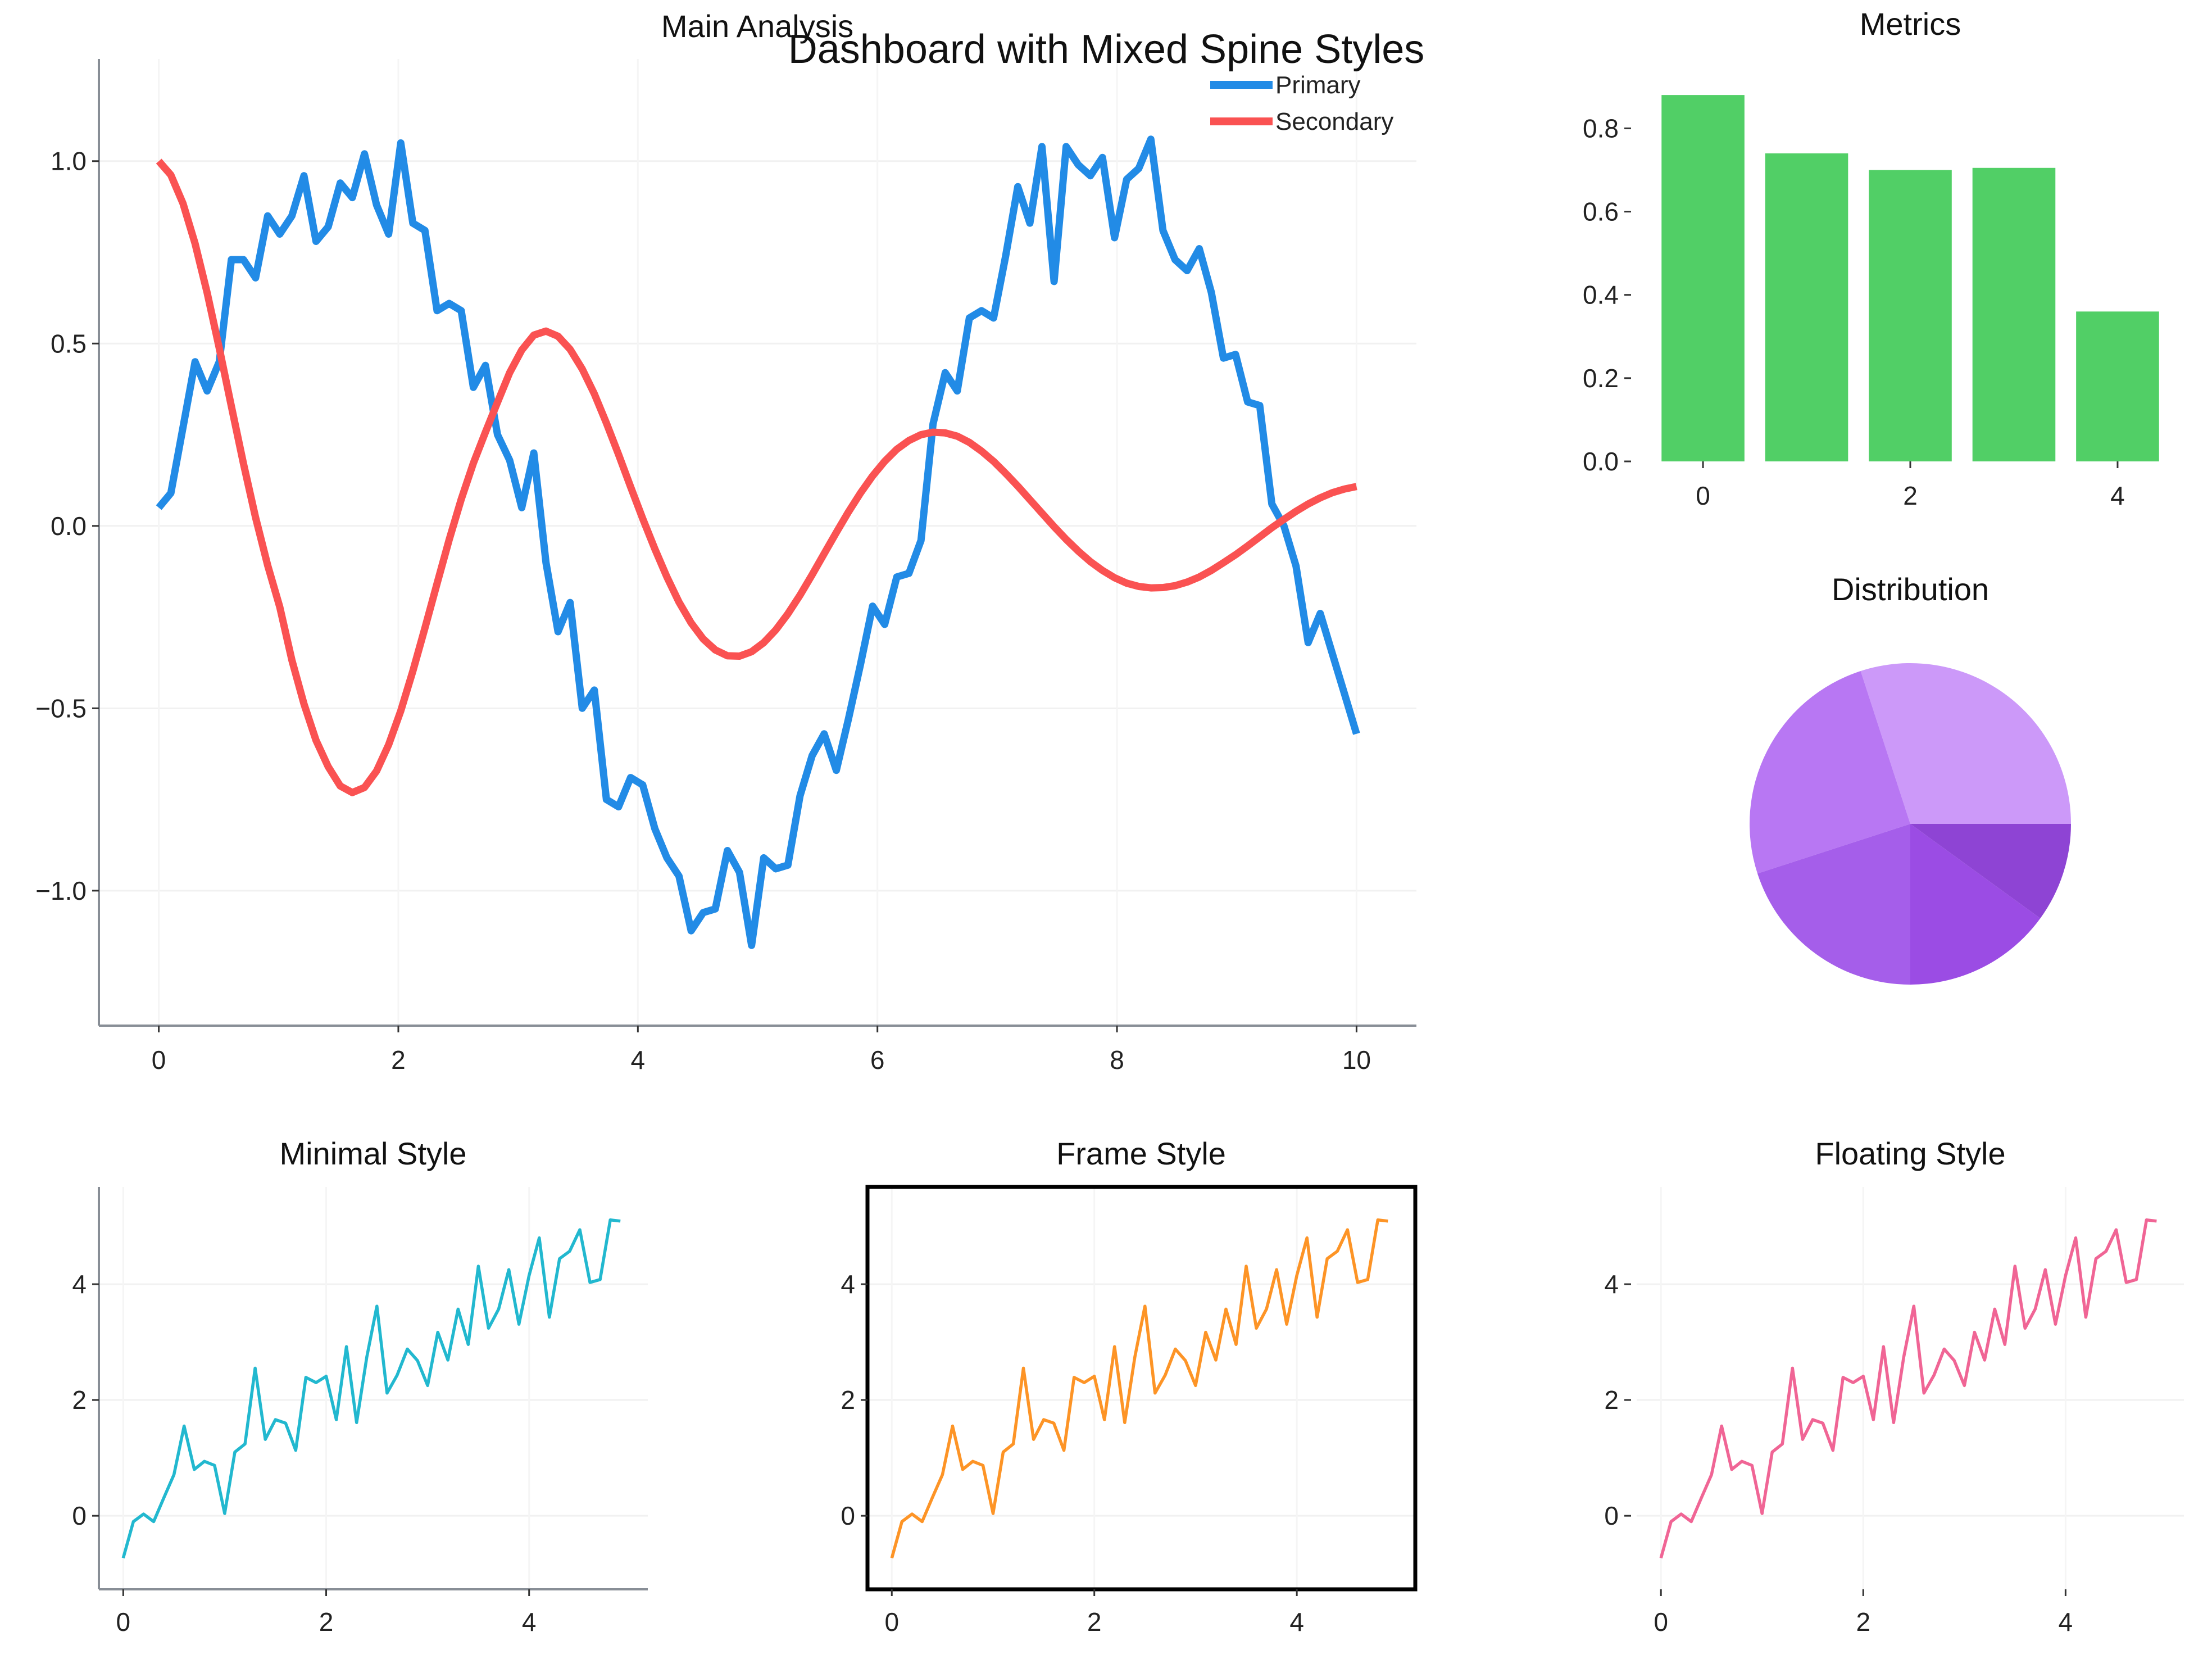 The image size is (2212, 1659). I want to click on y-tick-label: −0.5, so click(61, 708).